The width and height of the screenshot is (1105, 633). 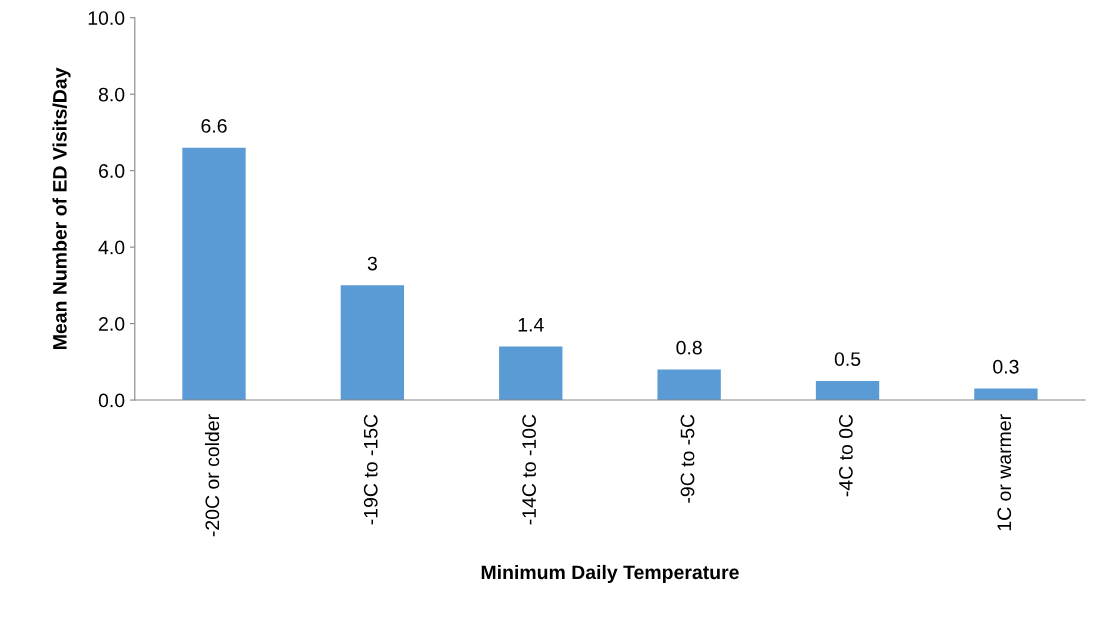 What do you see at coordinates (61, 208) in the screenshot?
I see `y-axis-title: Mean Number of ED Visits/Day` at bounding box center [61, 208].